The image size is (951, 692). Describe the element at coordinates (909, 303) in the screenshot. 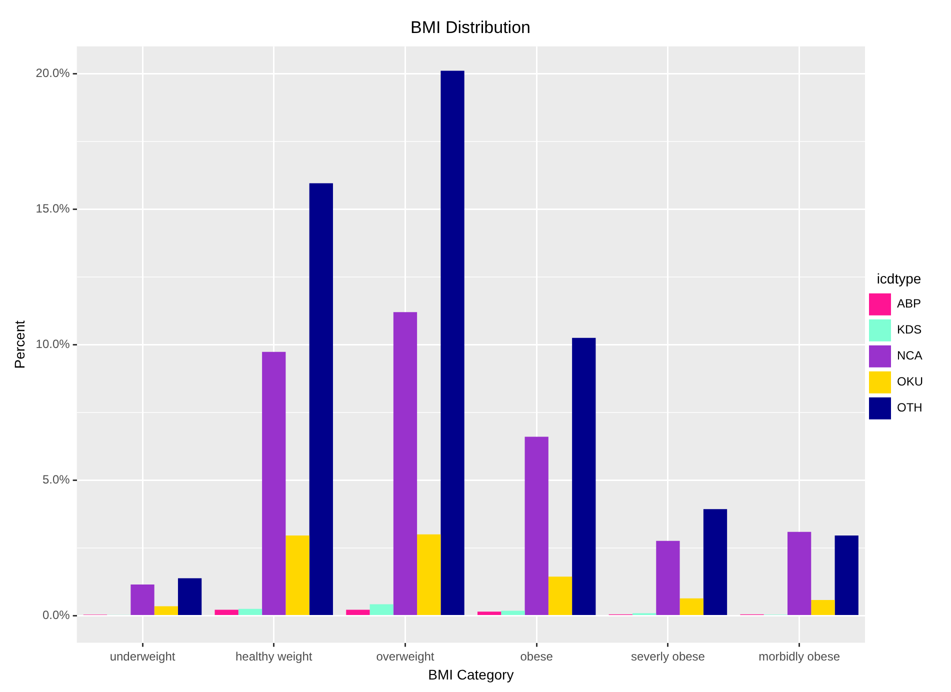

I see `legend-label: ABP` at that location.